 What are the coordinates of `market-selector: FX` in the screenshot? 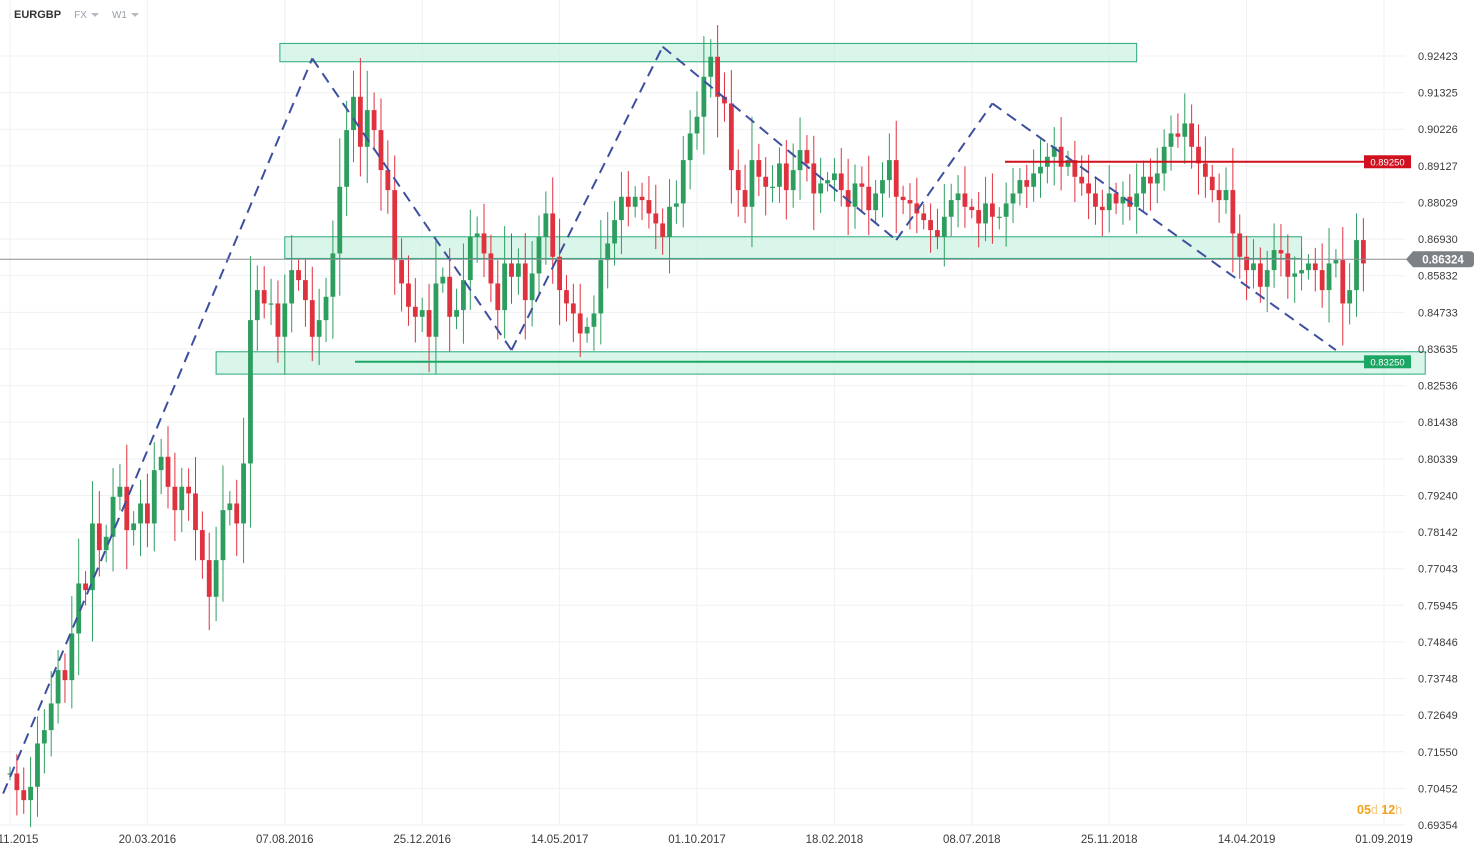 It's located at (86, 15).